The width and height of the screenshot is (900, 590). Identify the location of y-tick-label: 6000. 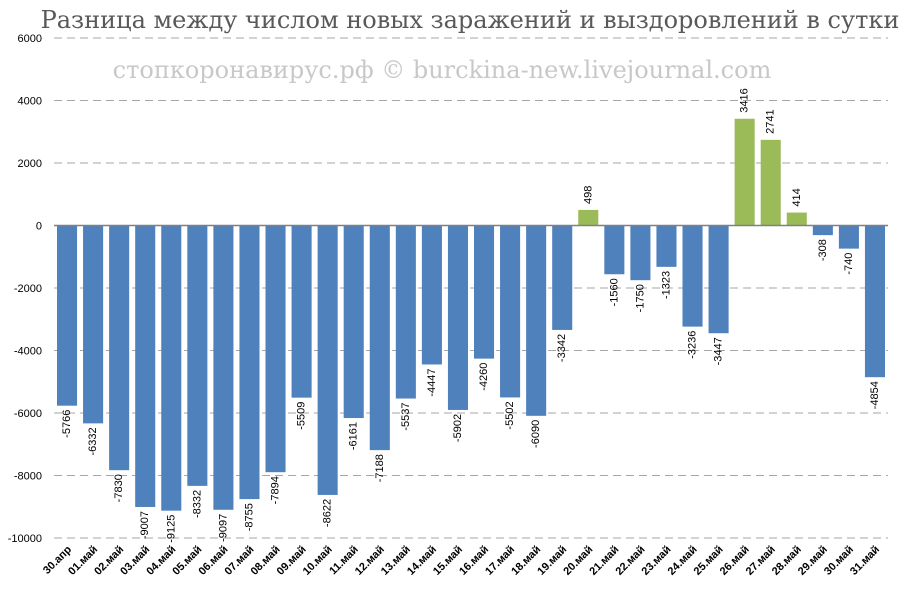
(30, 39).